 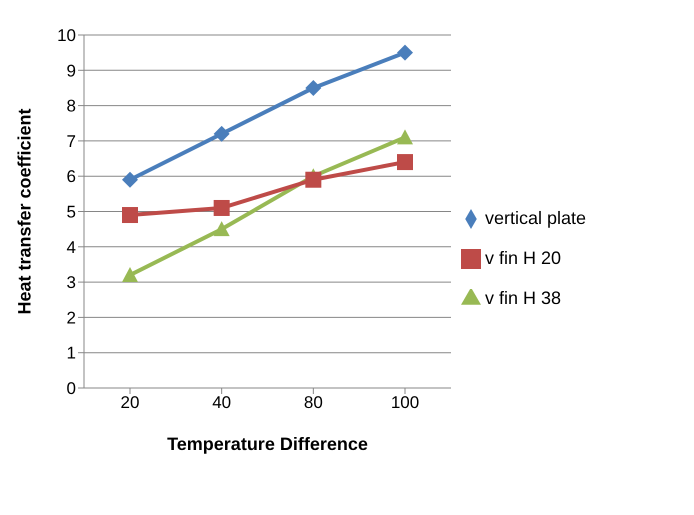 I want to click on x-tick-label: 40, so click(x=222, y=402).